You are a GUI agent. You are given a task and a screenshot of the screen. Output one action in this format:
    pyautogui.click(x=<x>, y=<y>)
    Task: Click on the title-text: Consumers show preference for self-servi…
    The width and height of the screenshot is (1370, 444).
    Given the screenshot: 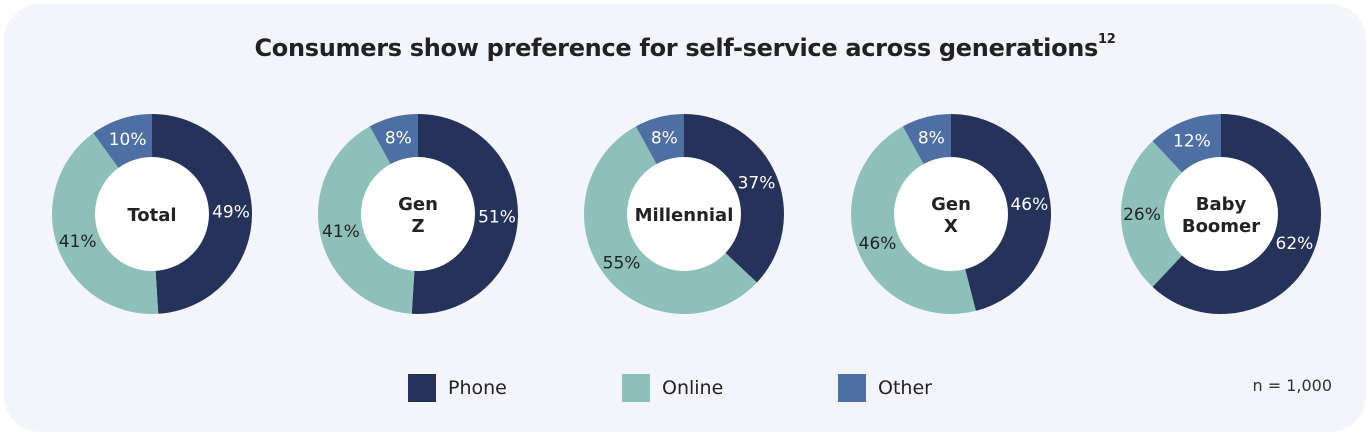 What is the action you would take?
    pyautogui.click(x=676, y=48)
    